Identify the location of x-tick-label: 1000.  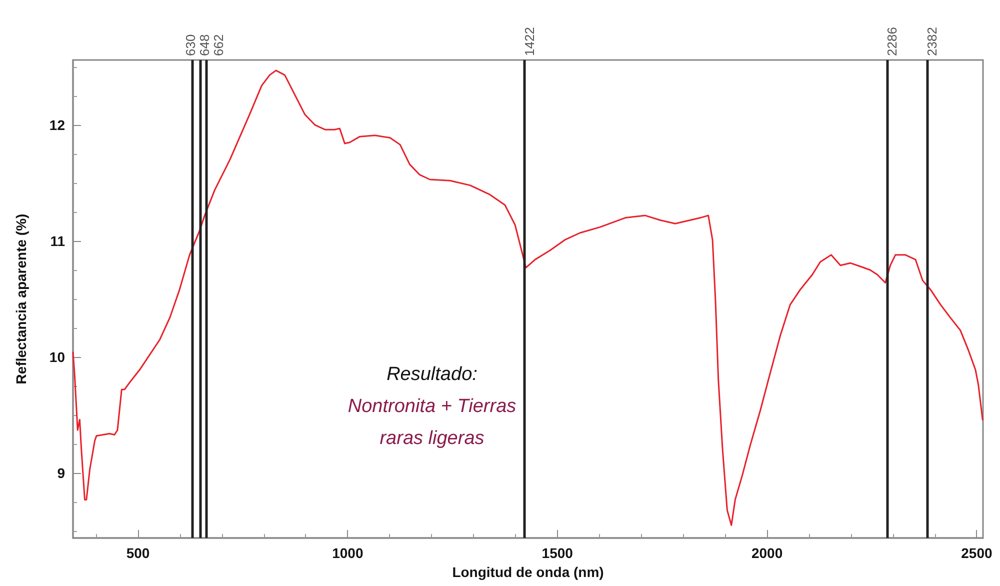
(348, 553).